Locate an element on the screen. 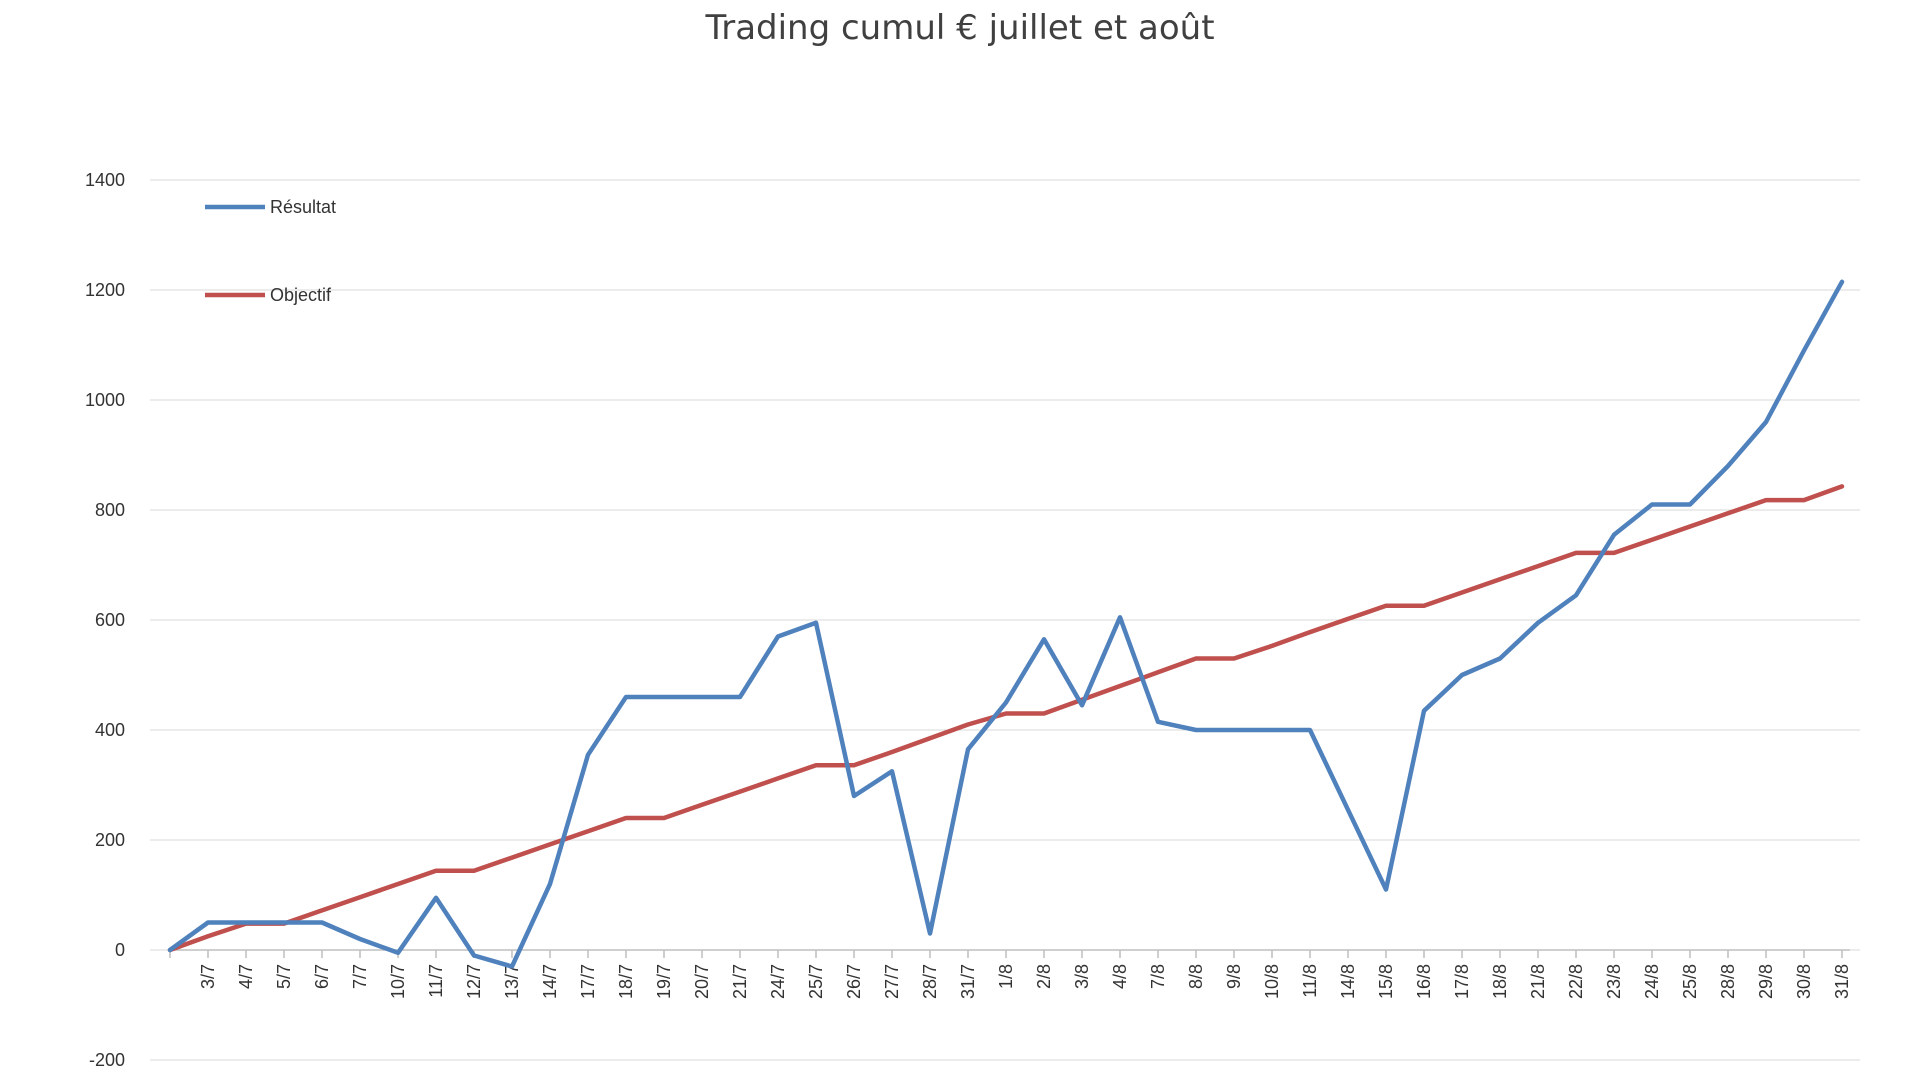  x-tick-label: 18/7 is located at coordinates (626, 981).